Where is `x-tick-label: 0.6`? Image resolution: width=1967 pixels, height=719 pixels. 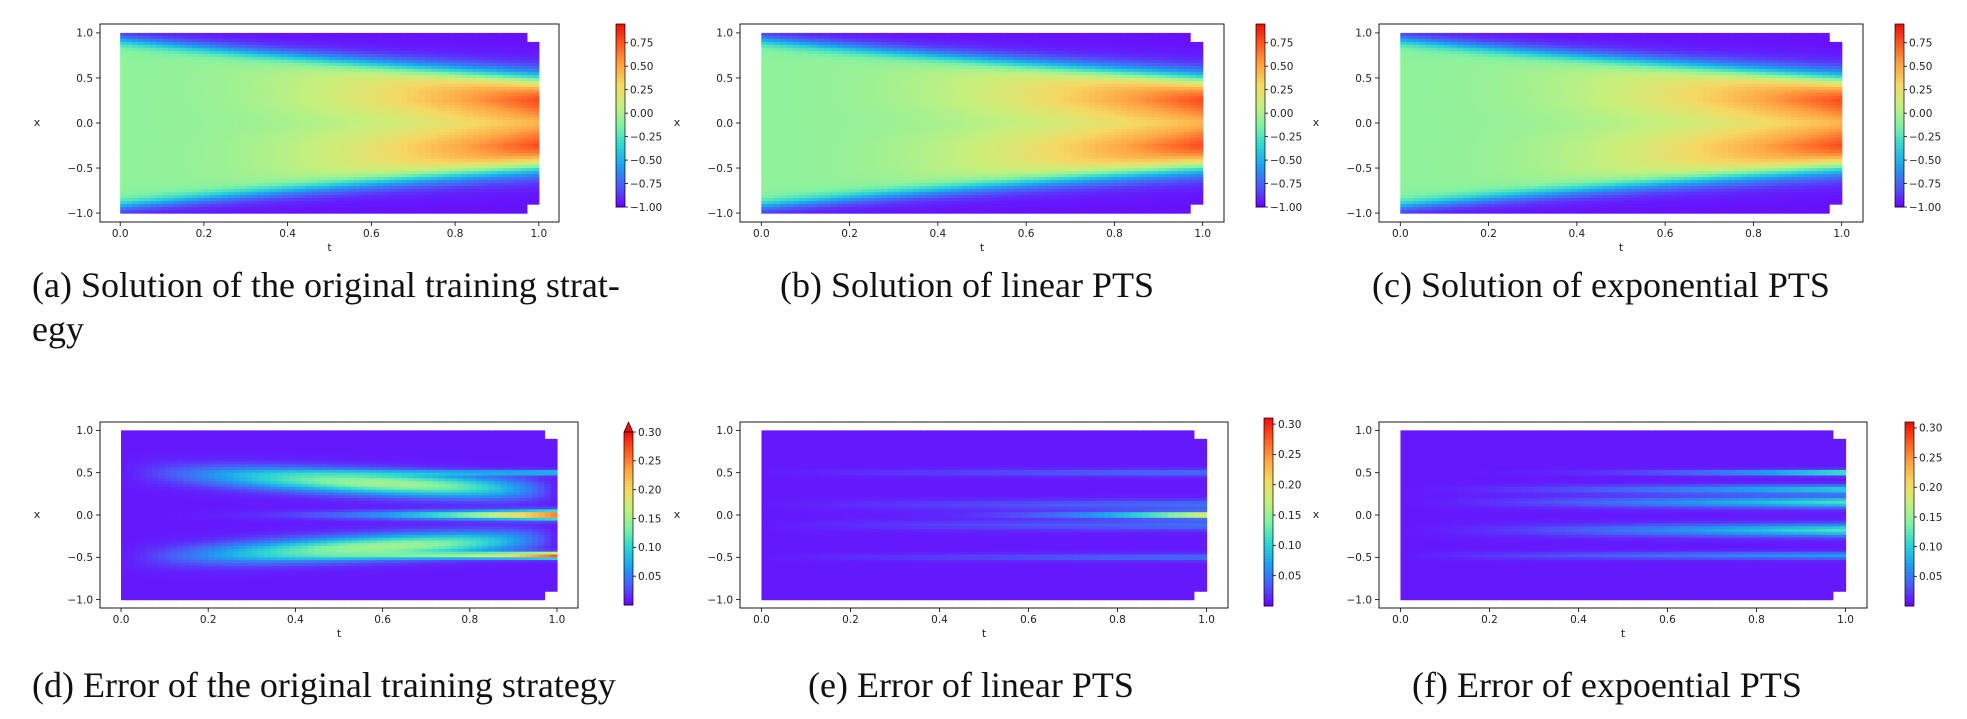 x-tick-label: 0.6 is located at coordinates (371, 234).